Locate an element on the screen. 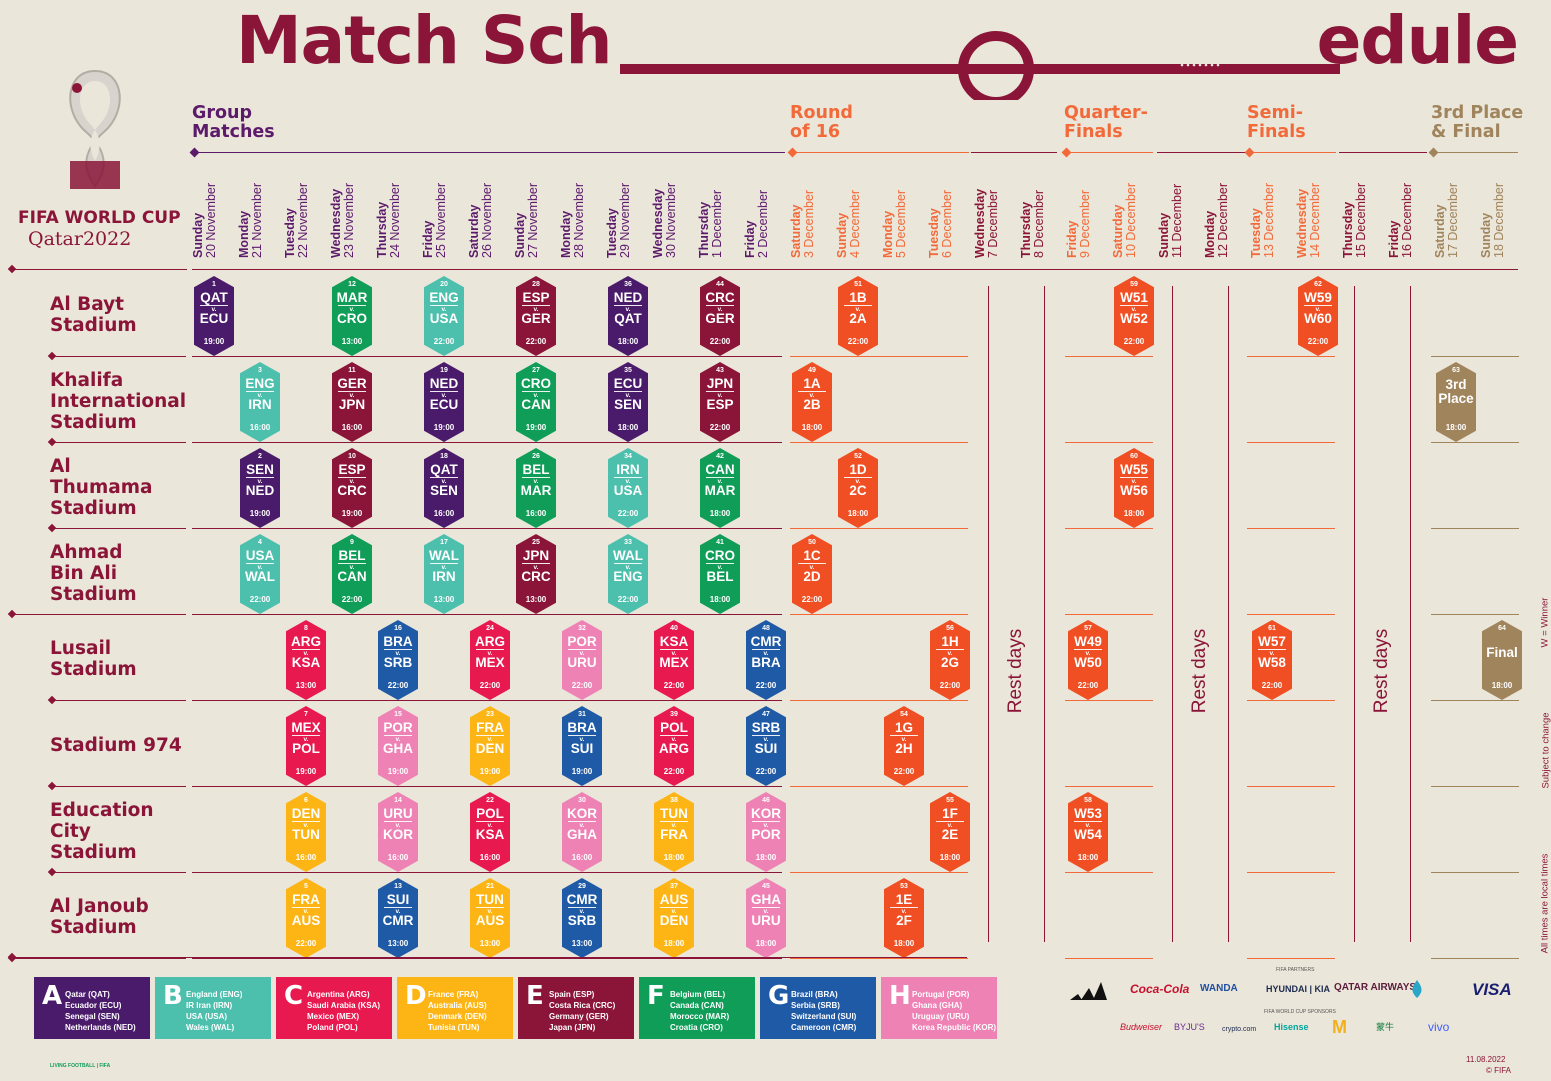 This screenshot has height=1081, width=1551. match-card: 27 CRO v. CAN 19:00 is located at coordinates (536, 402).